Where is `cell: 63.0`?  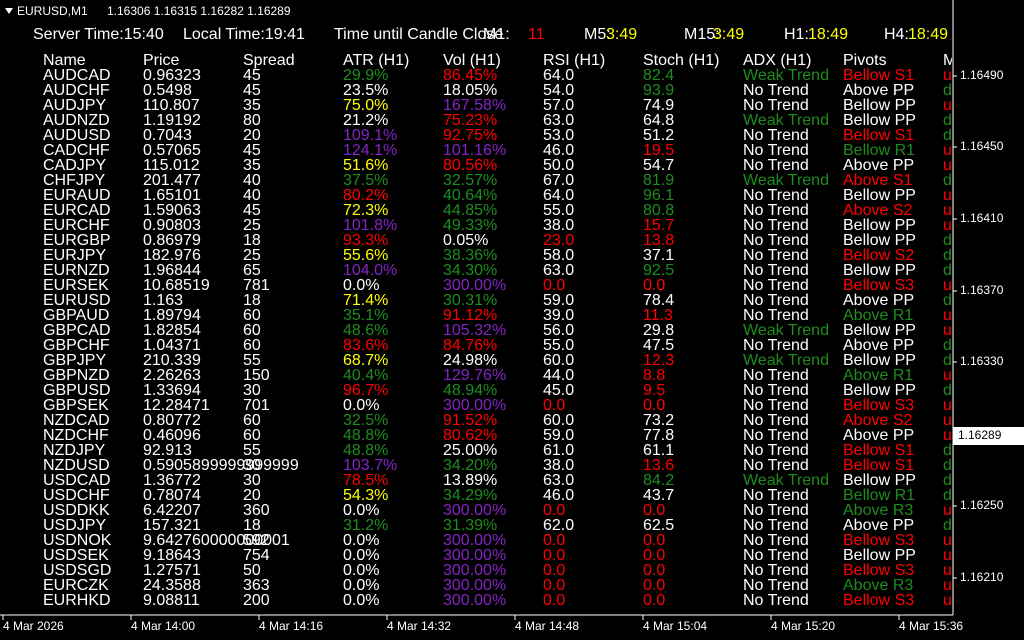 cell: 63.0 is located at coordinates (558, 270).